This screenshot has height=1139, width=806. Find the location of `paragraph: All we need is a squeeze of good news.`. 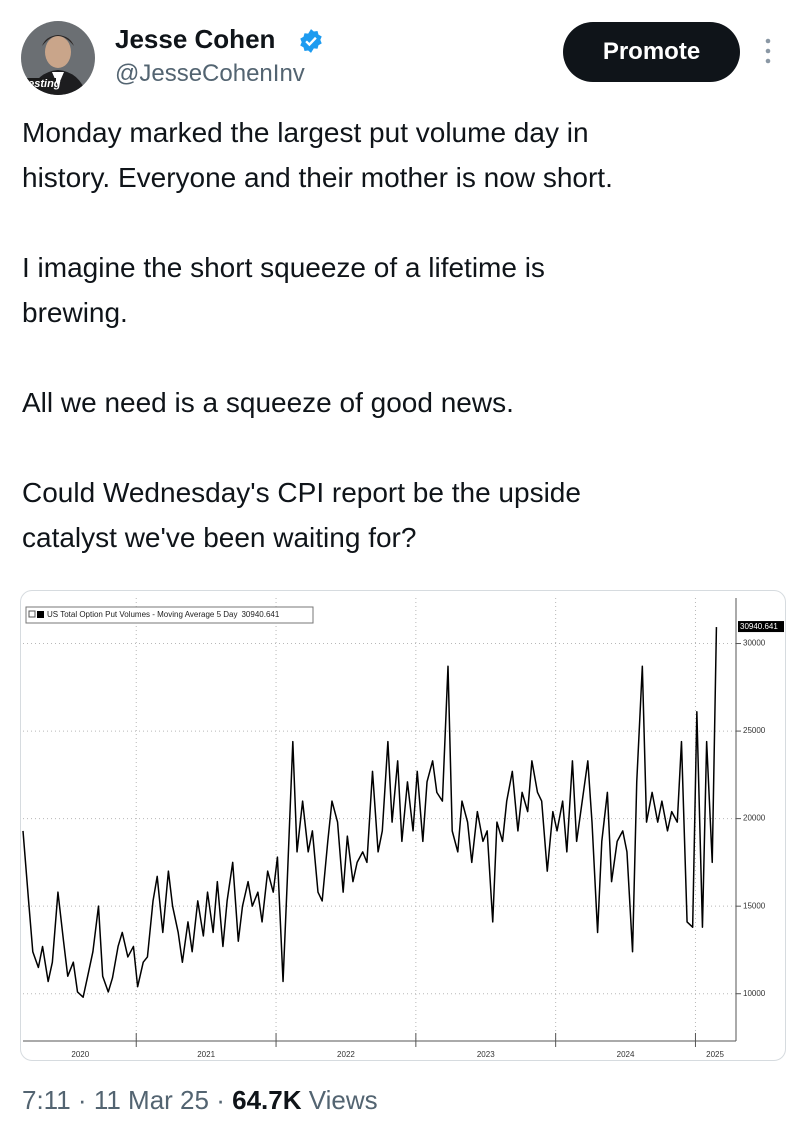

paragraph: All we need is a squeeze of good news. is located at coordinates (317, 402).